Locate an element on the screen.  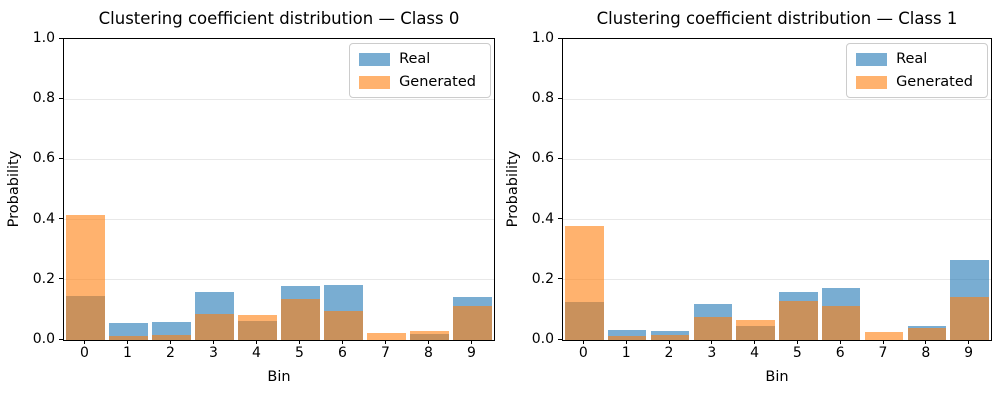
x-tick-label: 8 is located at coordinates (428, 353).